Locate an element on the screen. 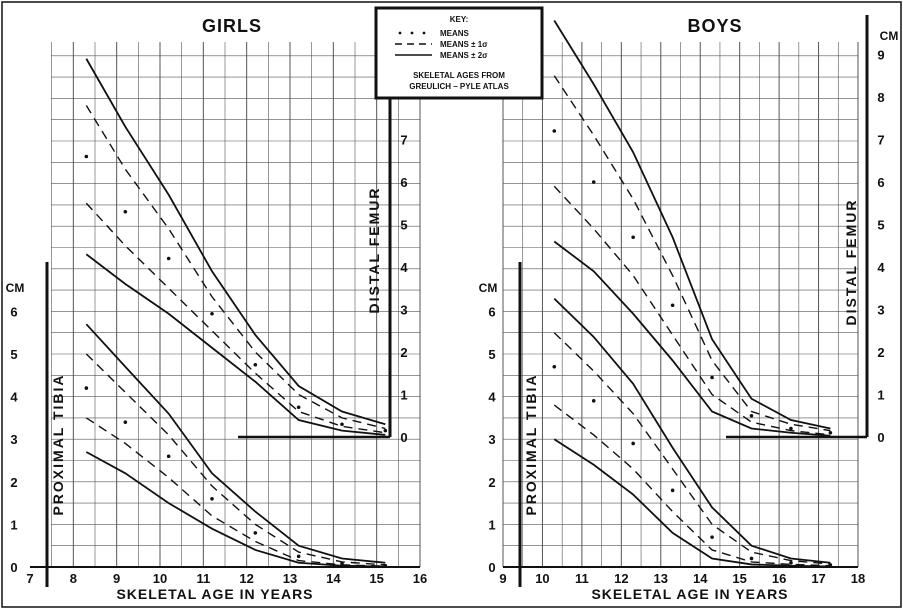 This screenshot has height=609, width=903. proximal-tibia-lower-1sd-line is located at coordinates (692, 485).